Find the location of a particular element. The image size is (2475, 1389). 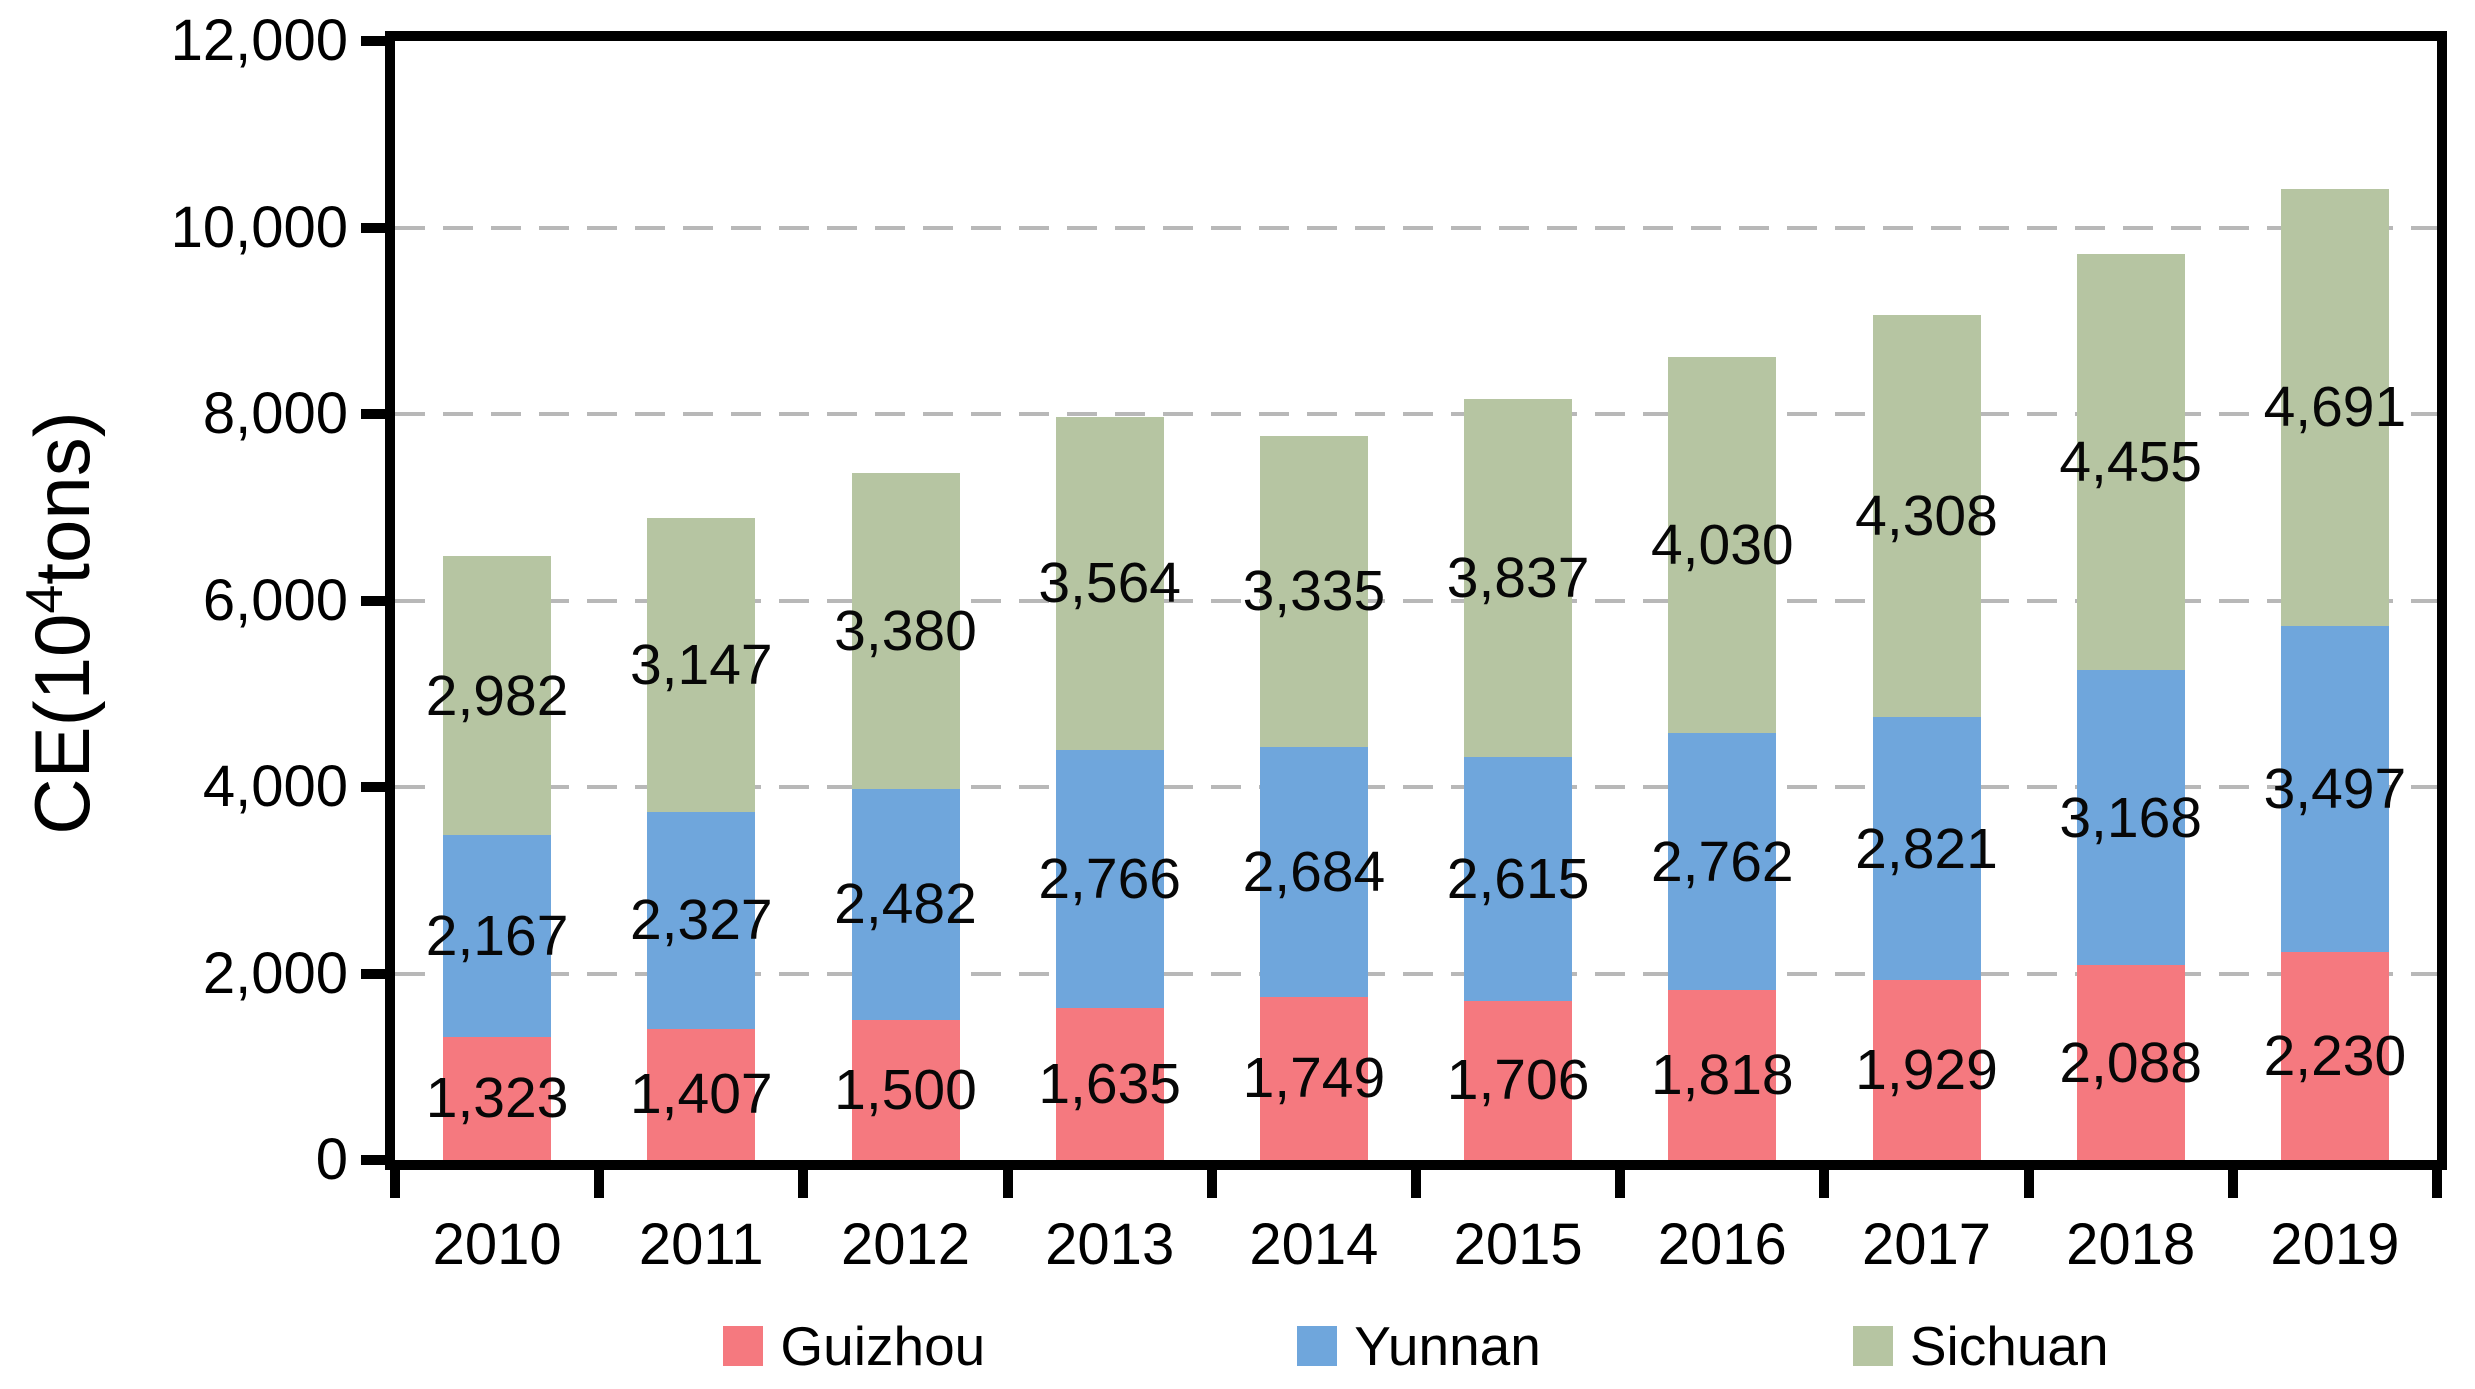

y-tick-label: 0 is located at coordinates (331, 1159).